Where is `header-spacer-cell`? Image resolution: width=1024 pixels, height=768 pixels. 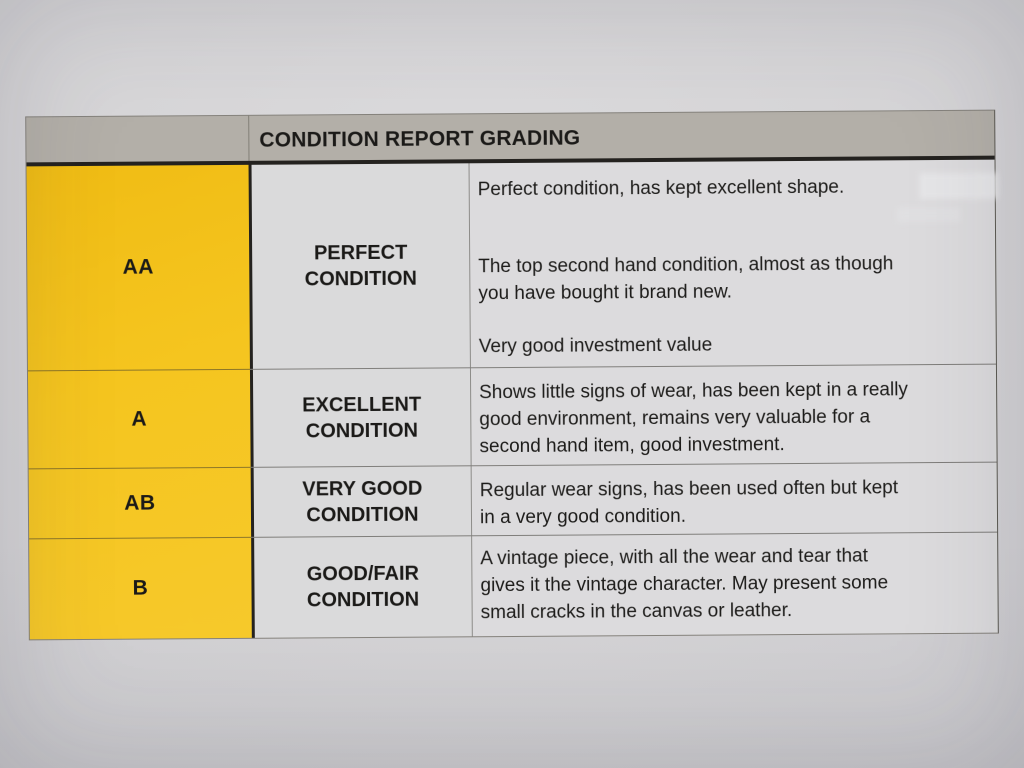
header-spacer-cell is located at coordinates (138, 139).